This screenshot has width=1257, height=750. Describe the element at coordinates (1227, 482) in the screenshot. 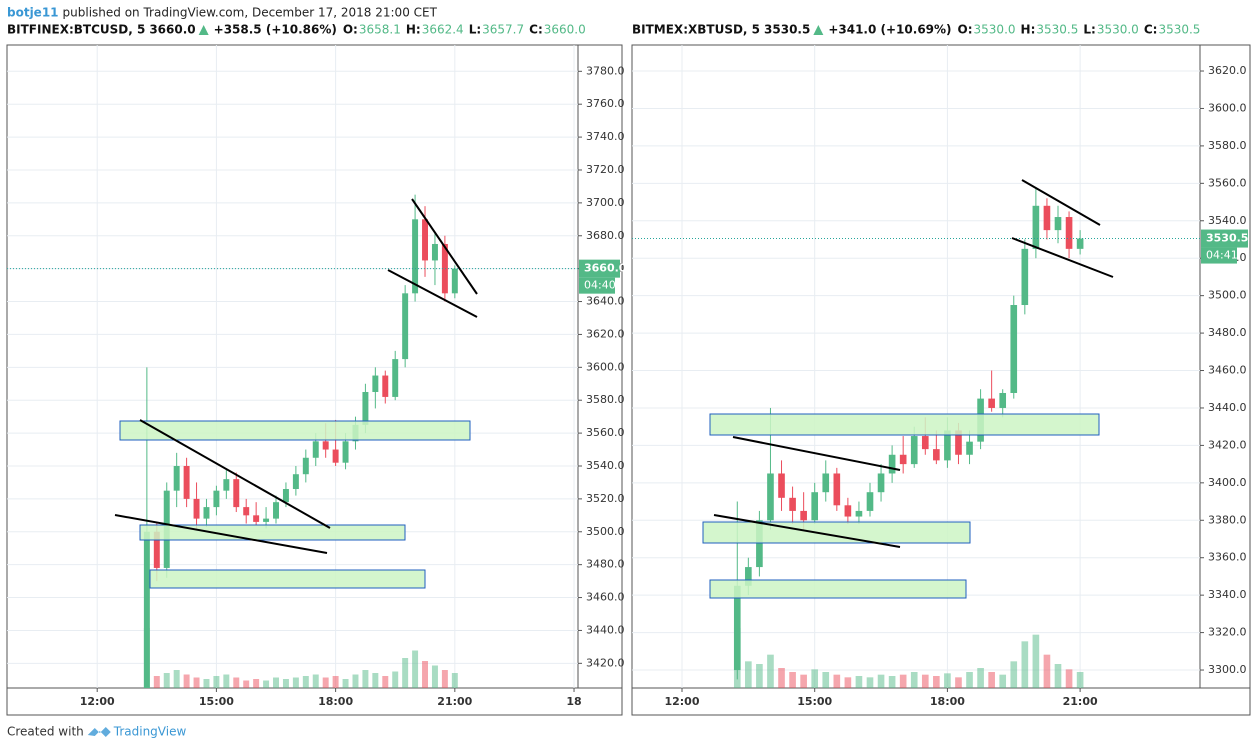

I see `y-tick-label: 3400.0` at that location.